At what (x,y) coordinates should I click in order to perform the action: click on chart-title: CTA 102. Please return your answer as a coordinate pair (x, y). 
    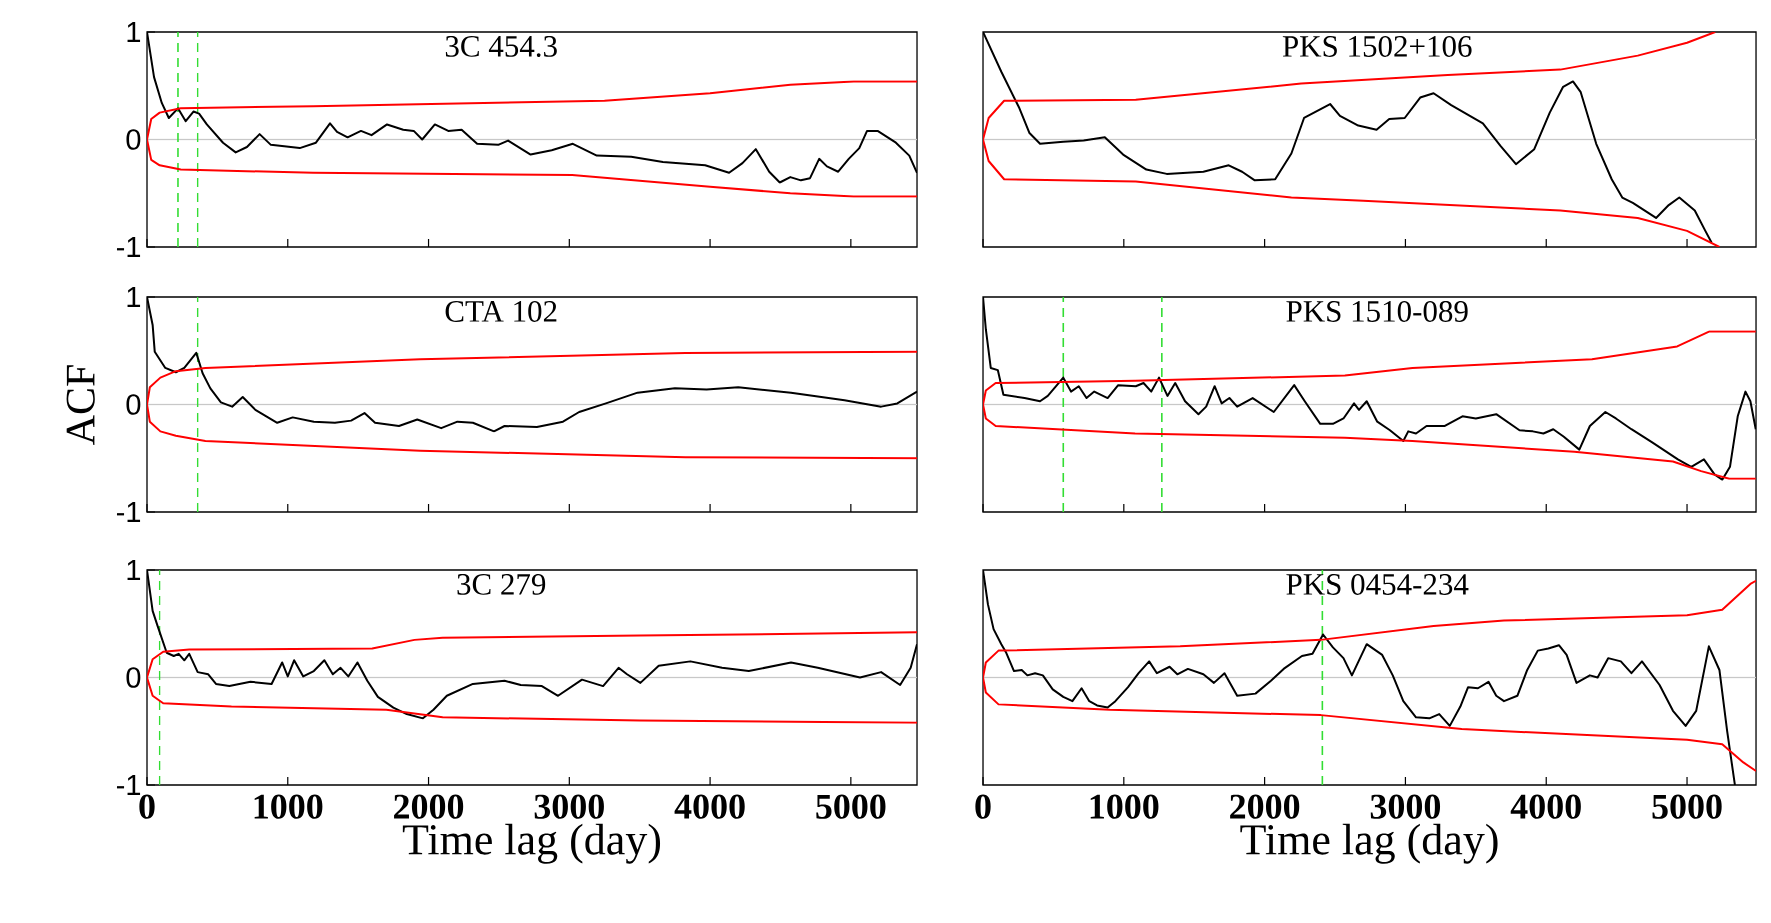
    Looking at the image, I should click on (501, 311).